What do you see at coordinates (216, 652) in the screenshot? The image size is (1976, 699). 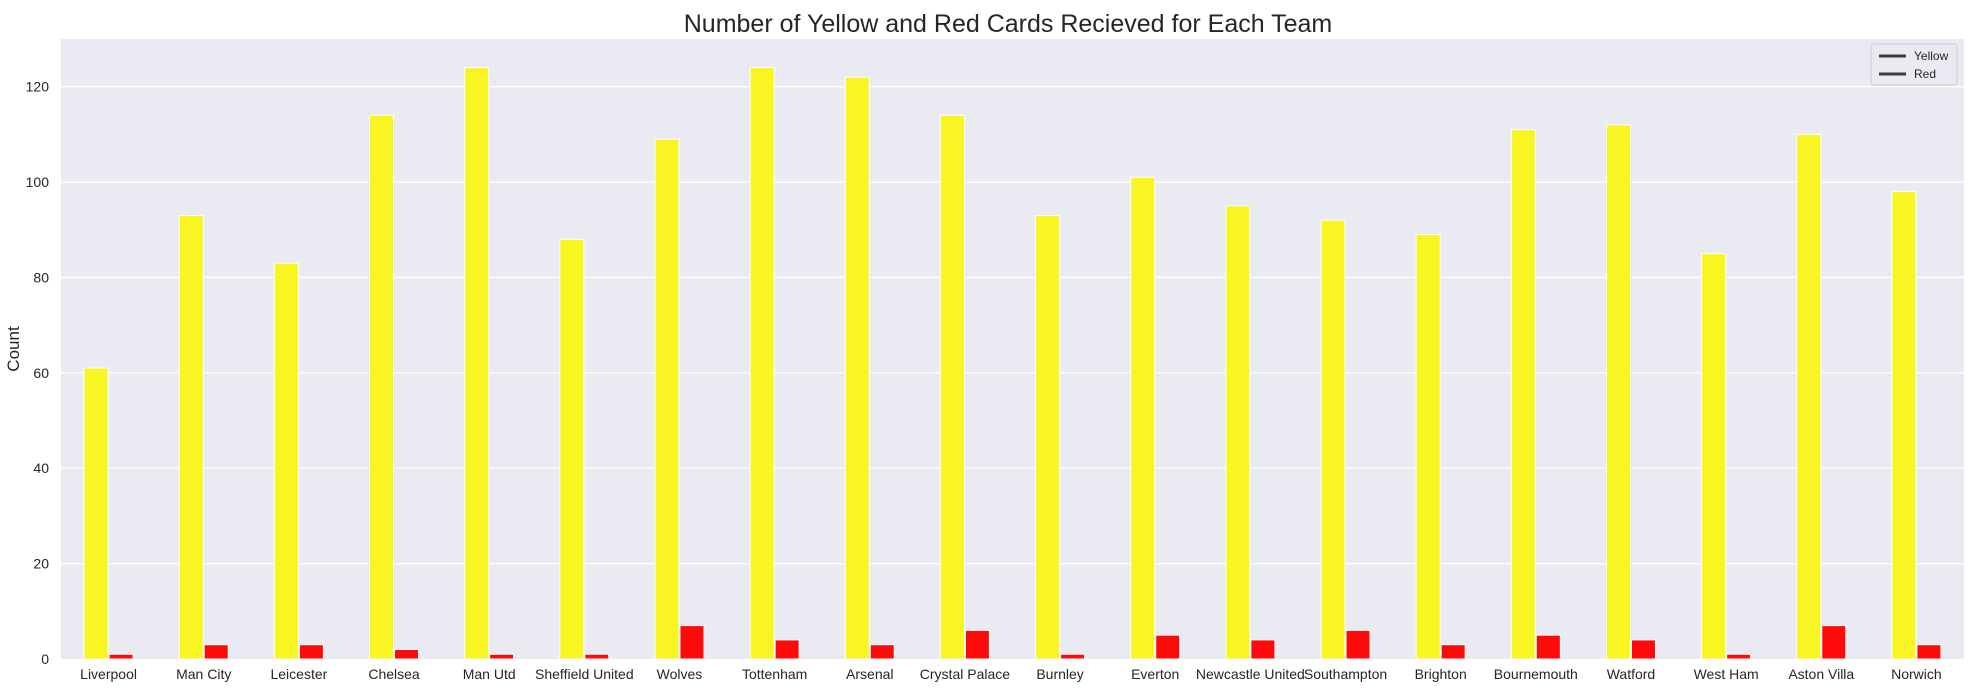 I see `bar-red-man-city` at bounding box center [216, 652].